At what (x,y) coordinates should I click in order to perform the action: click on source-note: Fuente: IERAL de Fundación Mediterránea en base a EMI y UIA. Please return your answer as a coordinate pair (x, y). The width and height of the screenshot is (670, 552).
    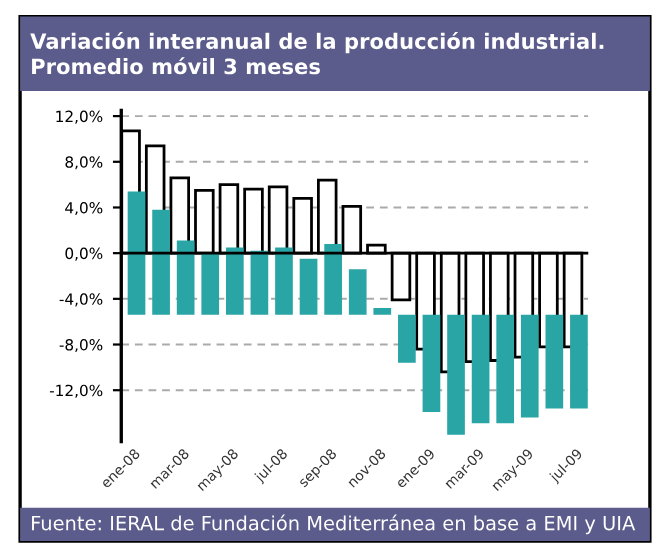
    Looking at the image, I should click on (334, 524).